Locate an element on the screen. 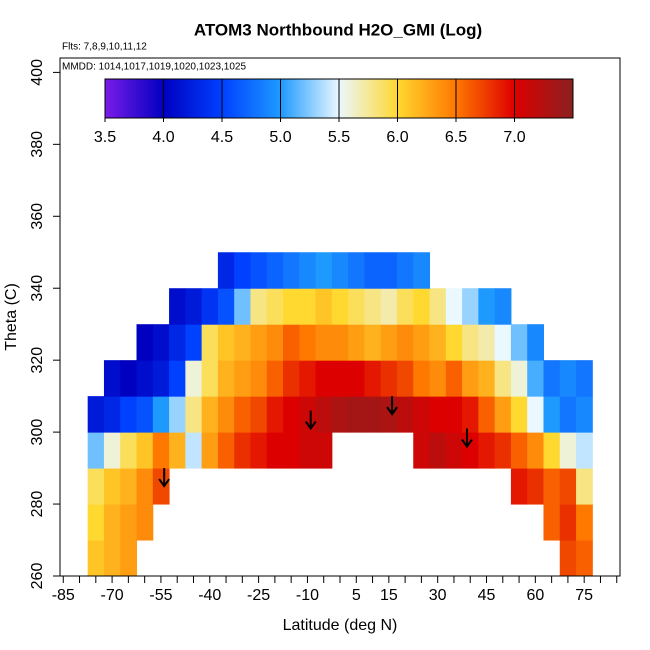  arrow is located at coordinates (310, 420).